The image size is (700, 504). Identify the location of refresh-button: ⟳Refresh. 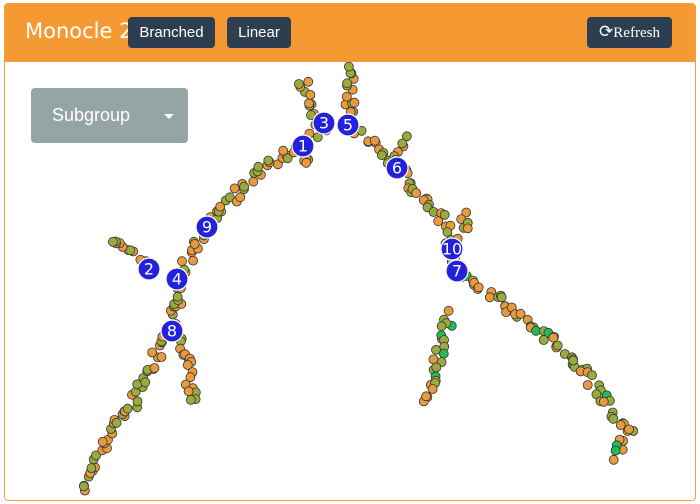
(629, 32).